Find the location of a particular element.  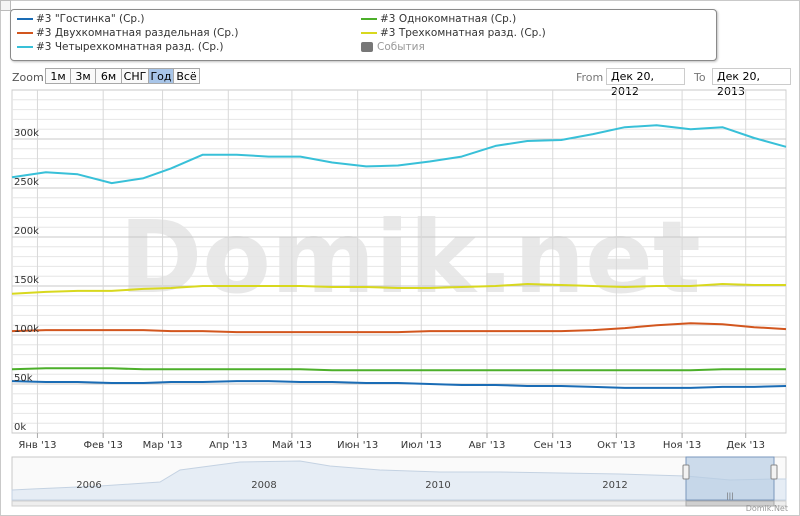

legend-label: #3 Четырехкомнатная разд. (Ср.) is located at coordinates (130, 47).